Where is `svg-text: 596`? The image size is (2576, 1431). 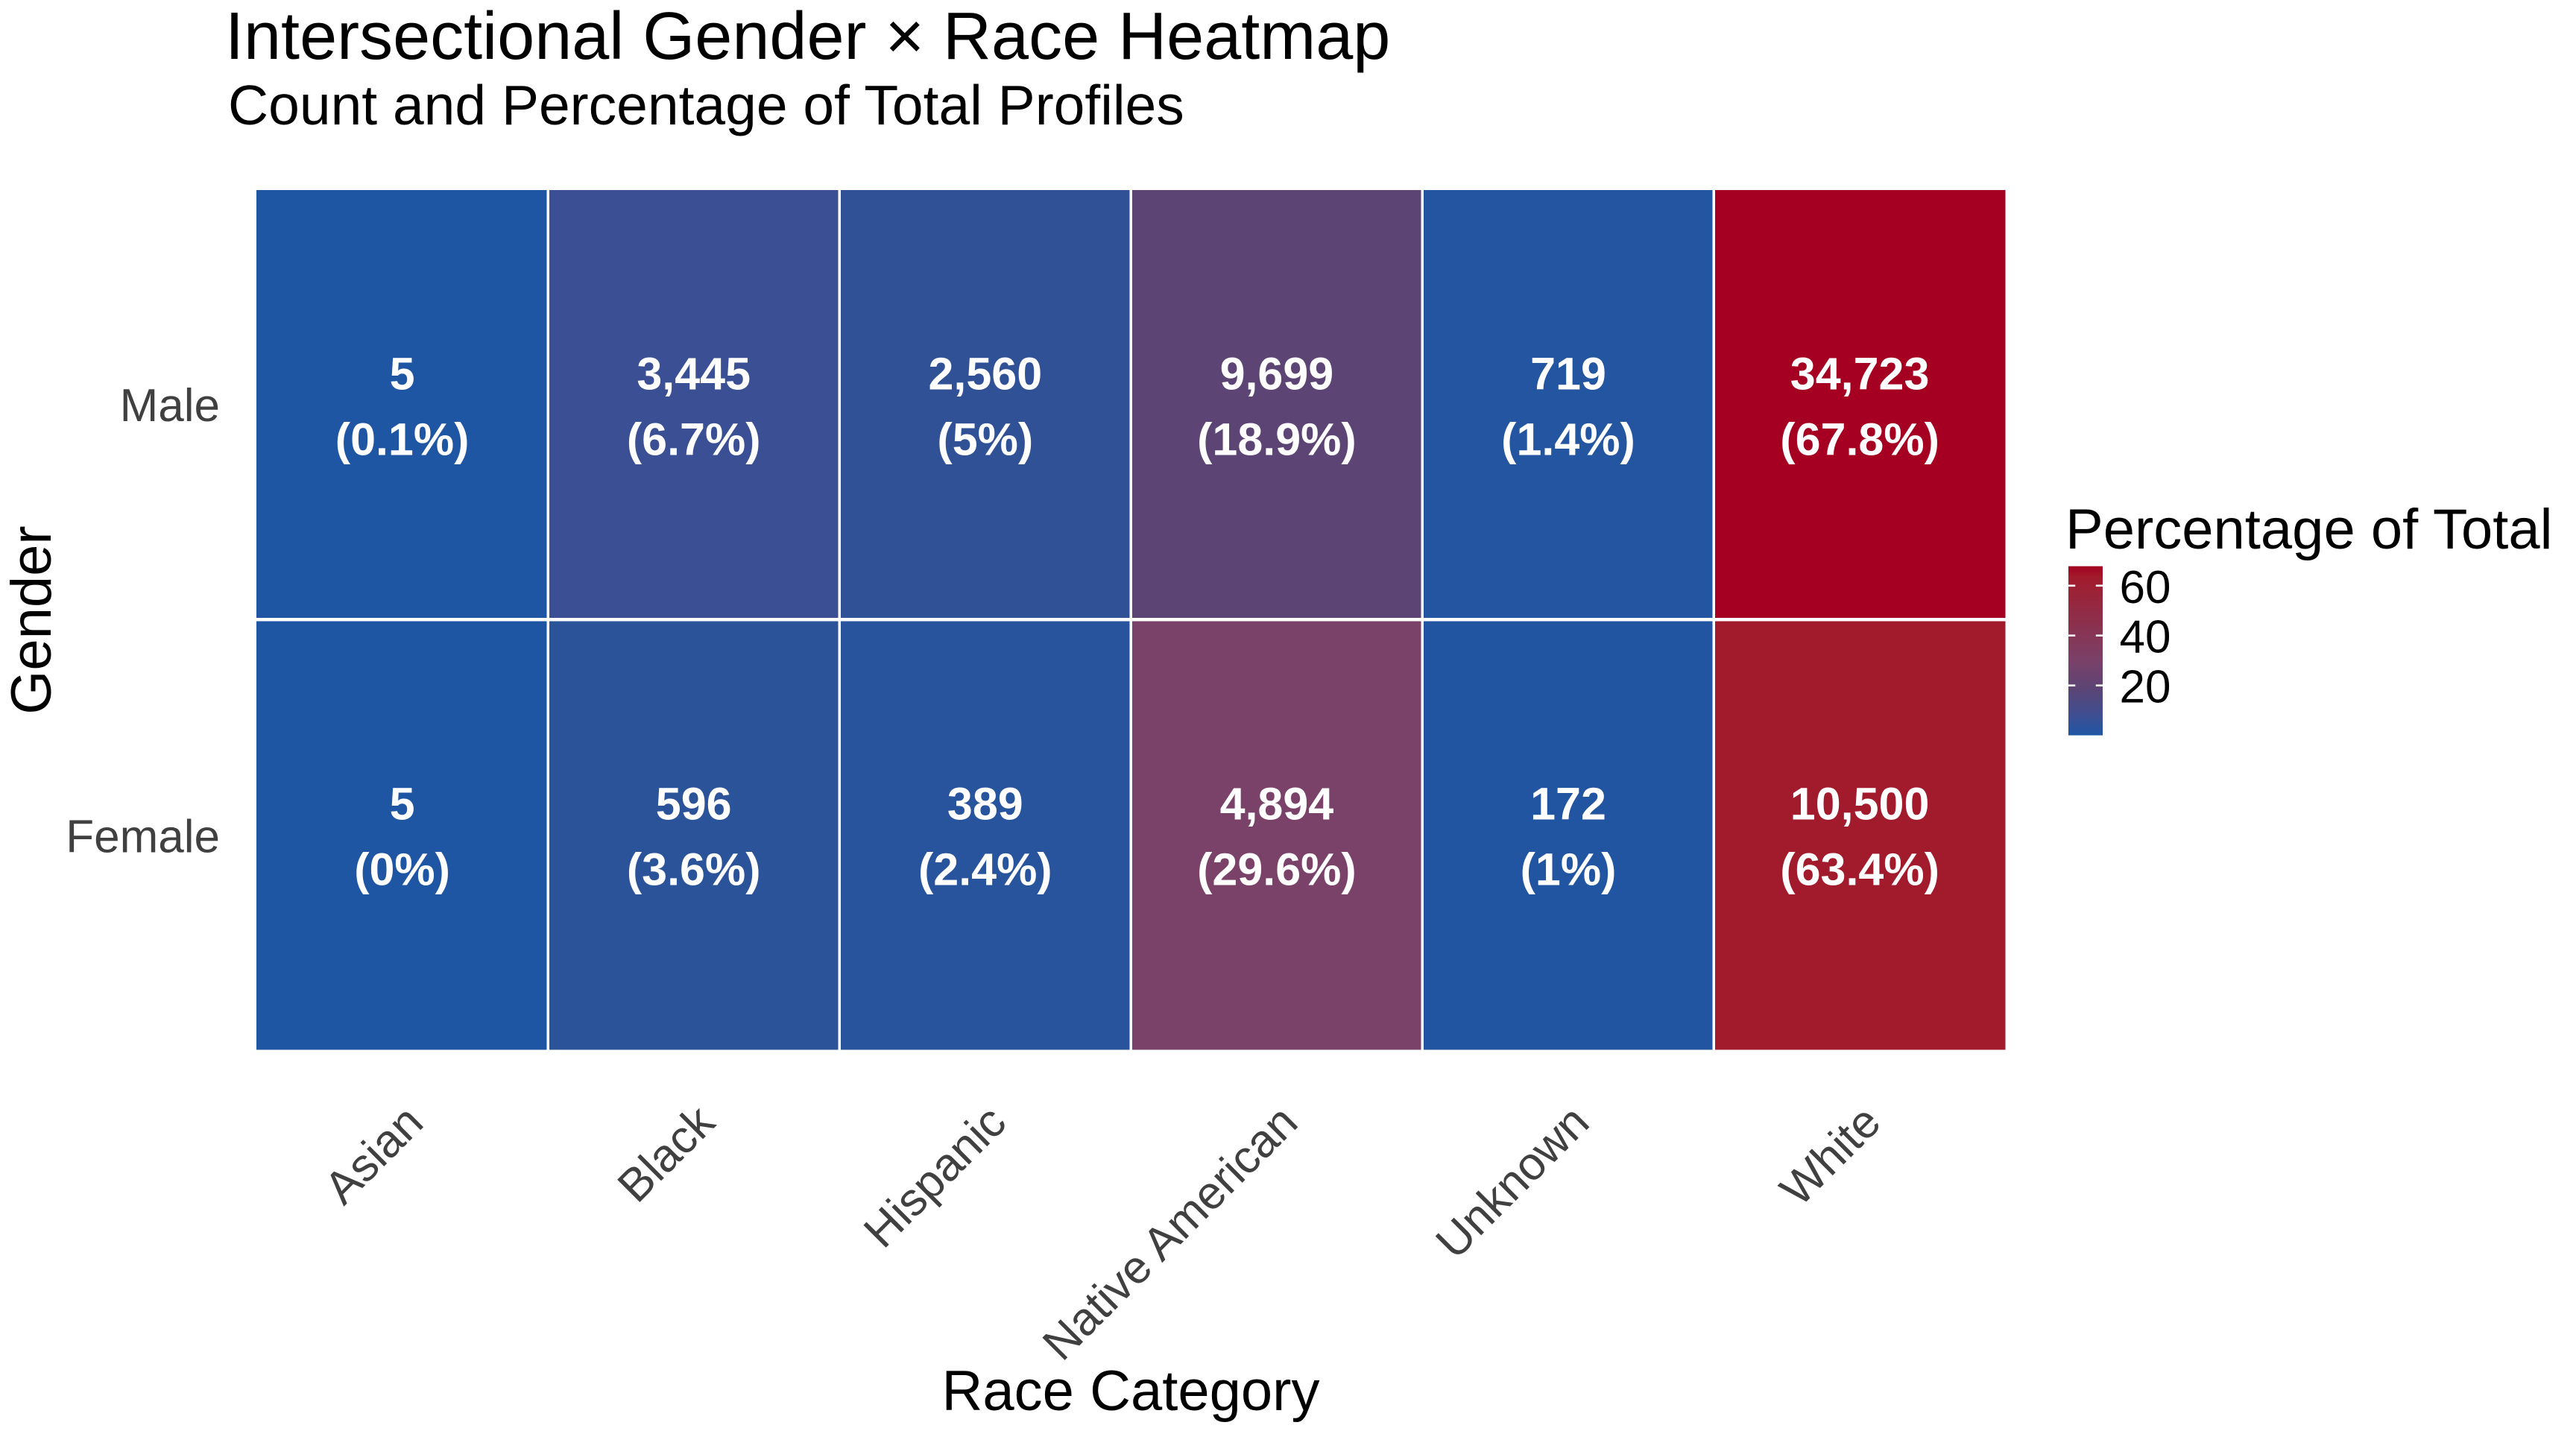 svg-text: 596 is located at coordinates (694, 804).